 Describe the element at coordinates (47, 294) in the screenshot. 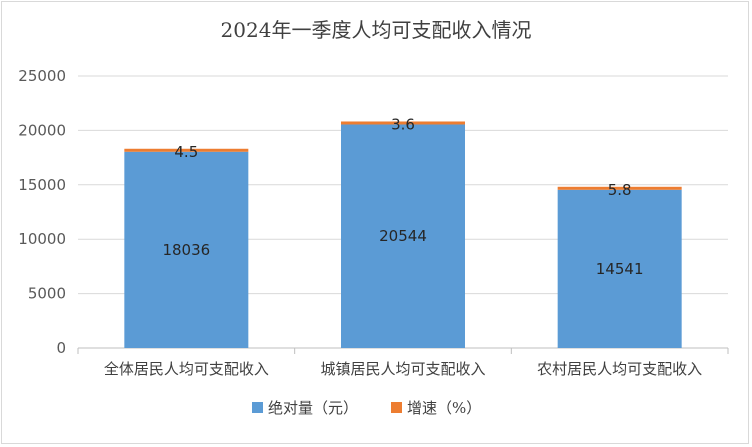

I see `y-tick-label: 5000` at that location.